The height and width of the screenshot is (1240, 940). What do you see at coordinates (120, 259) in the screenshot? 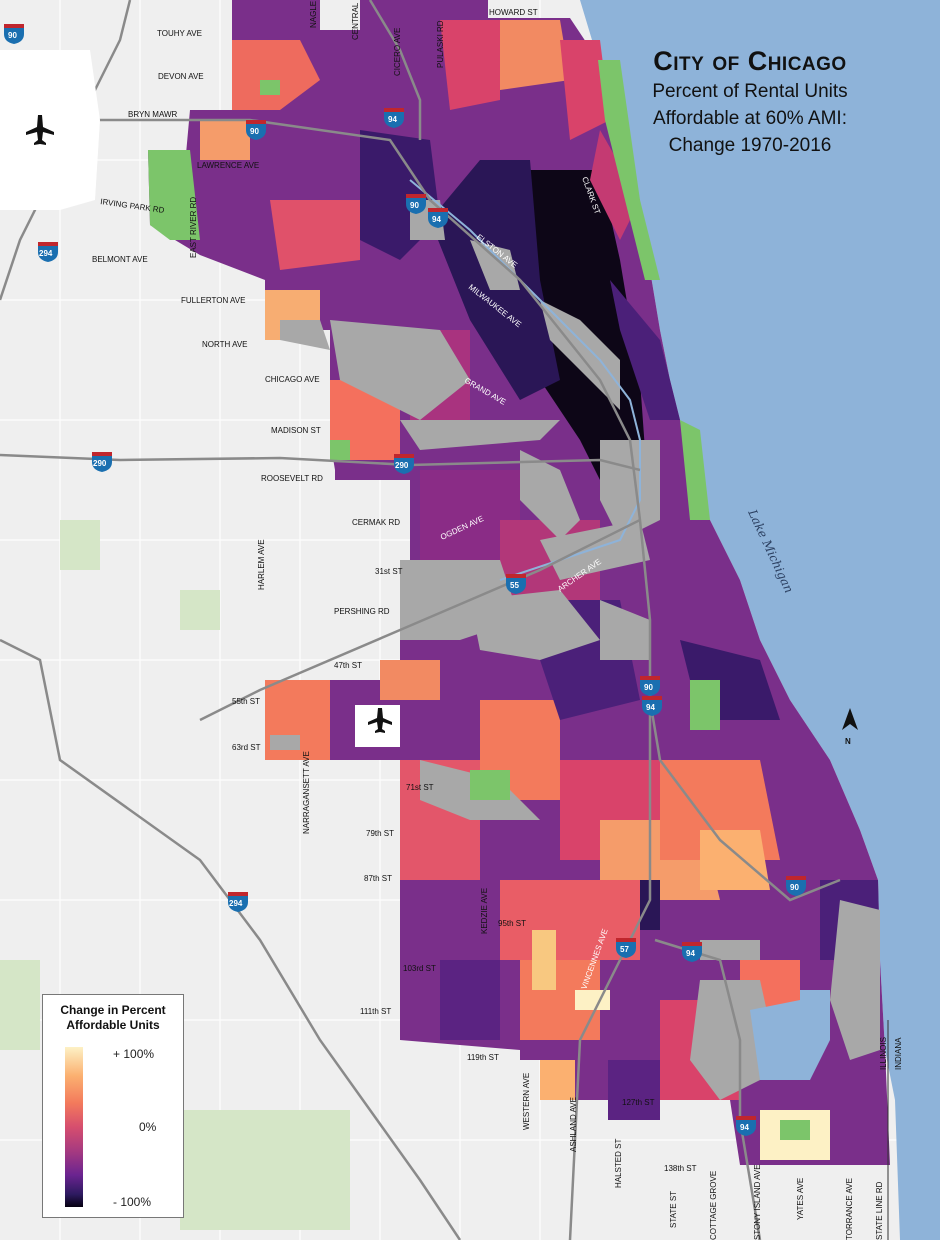
I see `street-belmont: BELMONT AVE` at bounding box center [120, 259].